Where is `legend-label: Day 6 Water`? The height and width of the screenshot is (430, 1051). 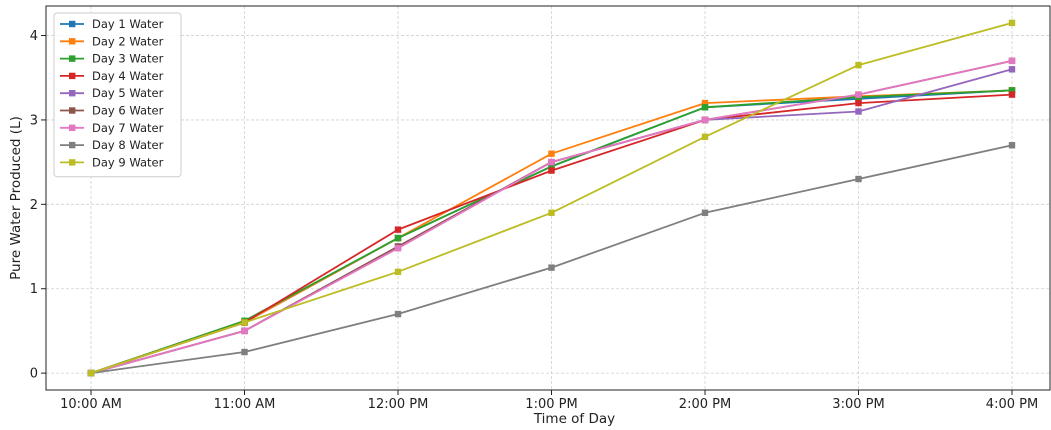 legend-label: Day 6 Water is located at coordinates (128, 111).